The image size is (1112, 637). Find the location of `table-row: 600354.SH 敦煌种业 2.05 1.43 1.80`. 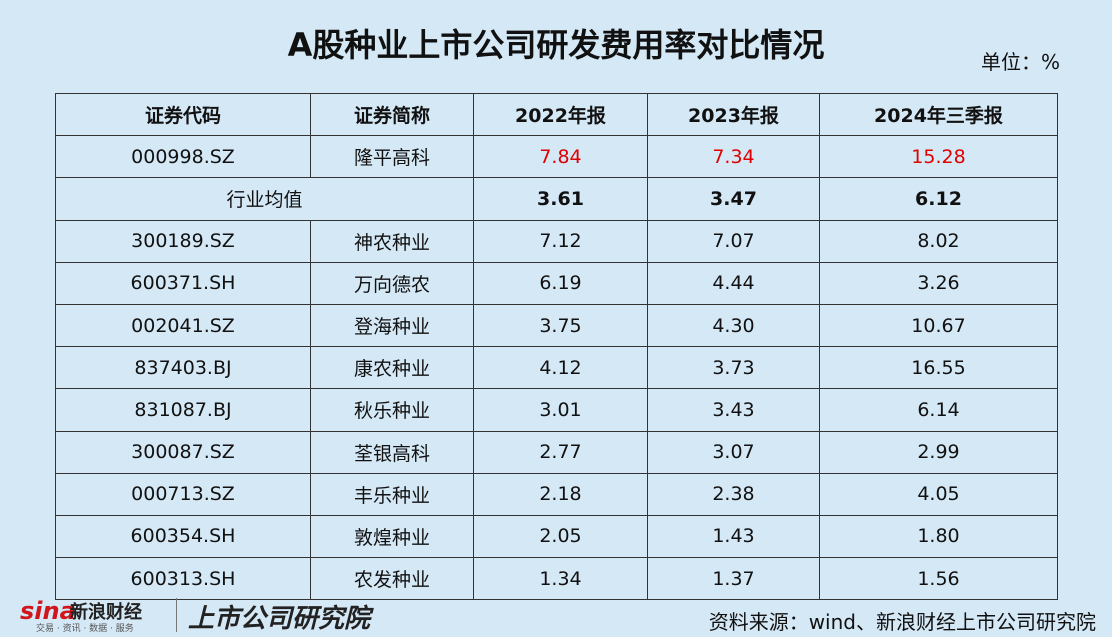

table-row: 600354.SH 敦煌种业 2.05 1.43 1.80 is located at coordinates (556, 536).